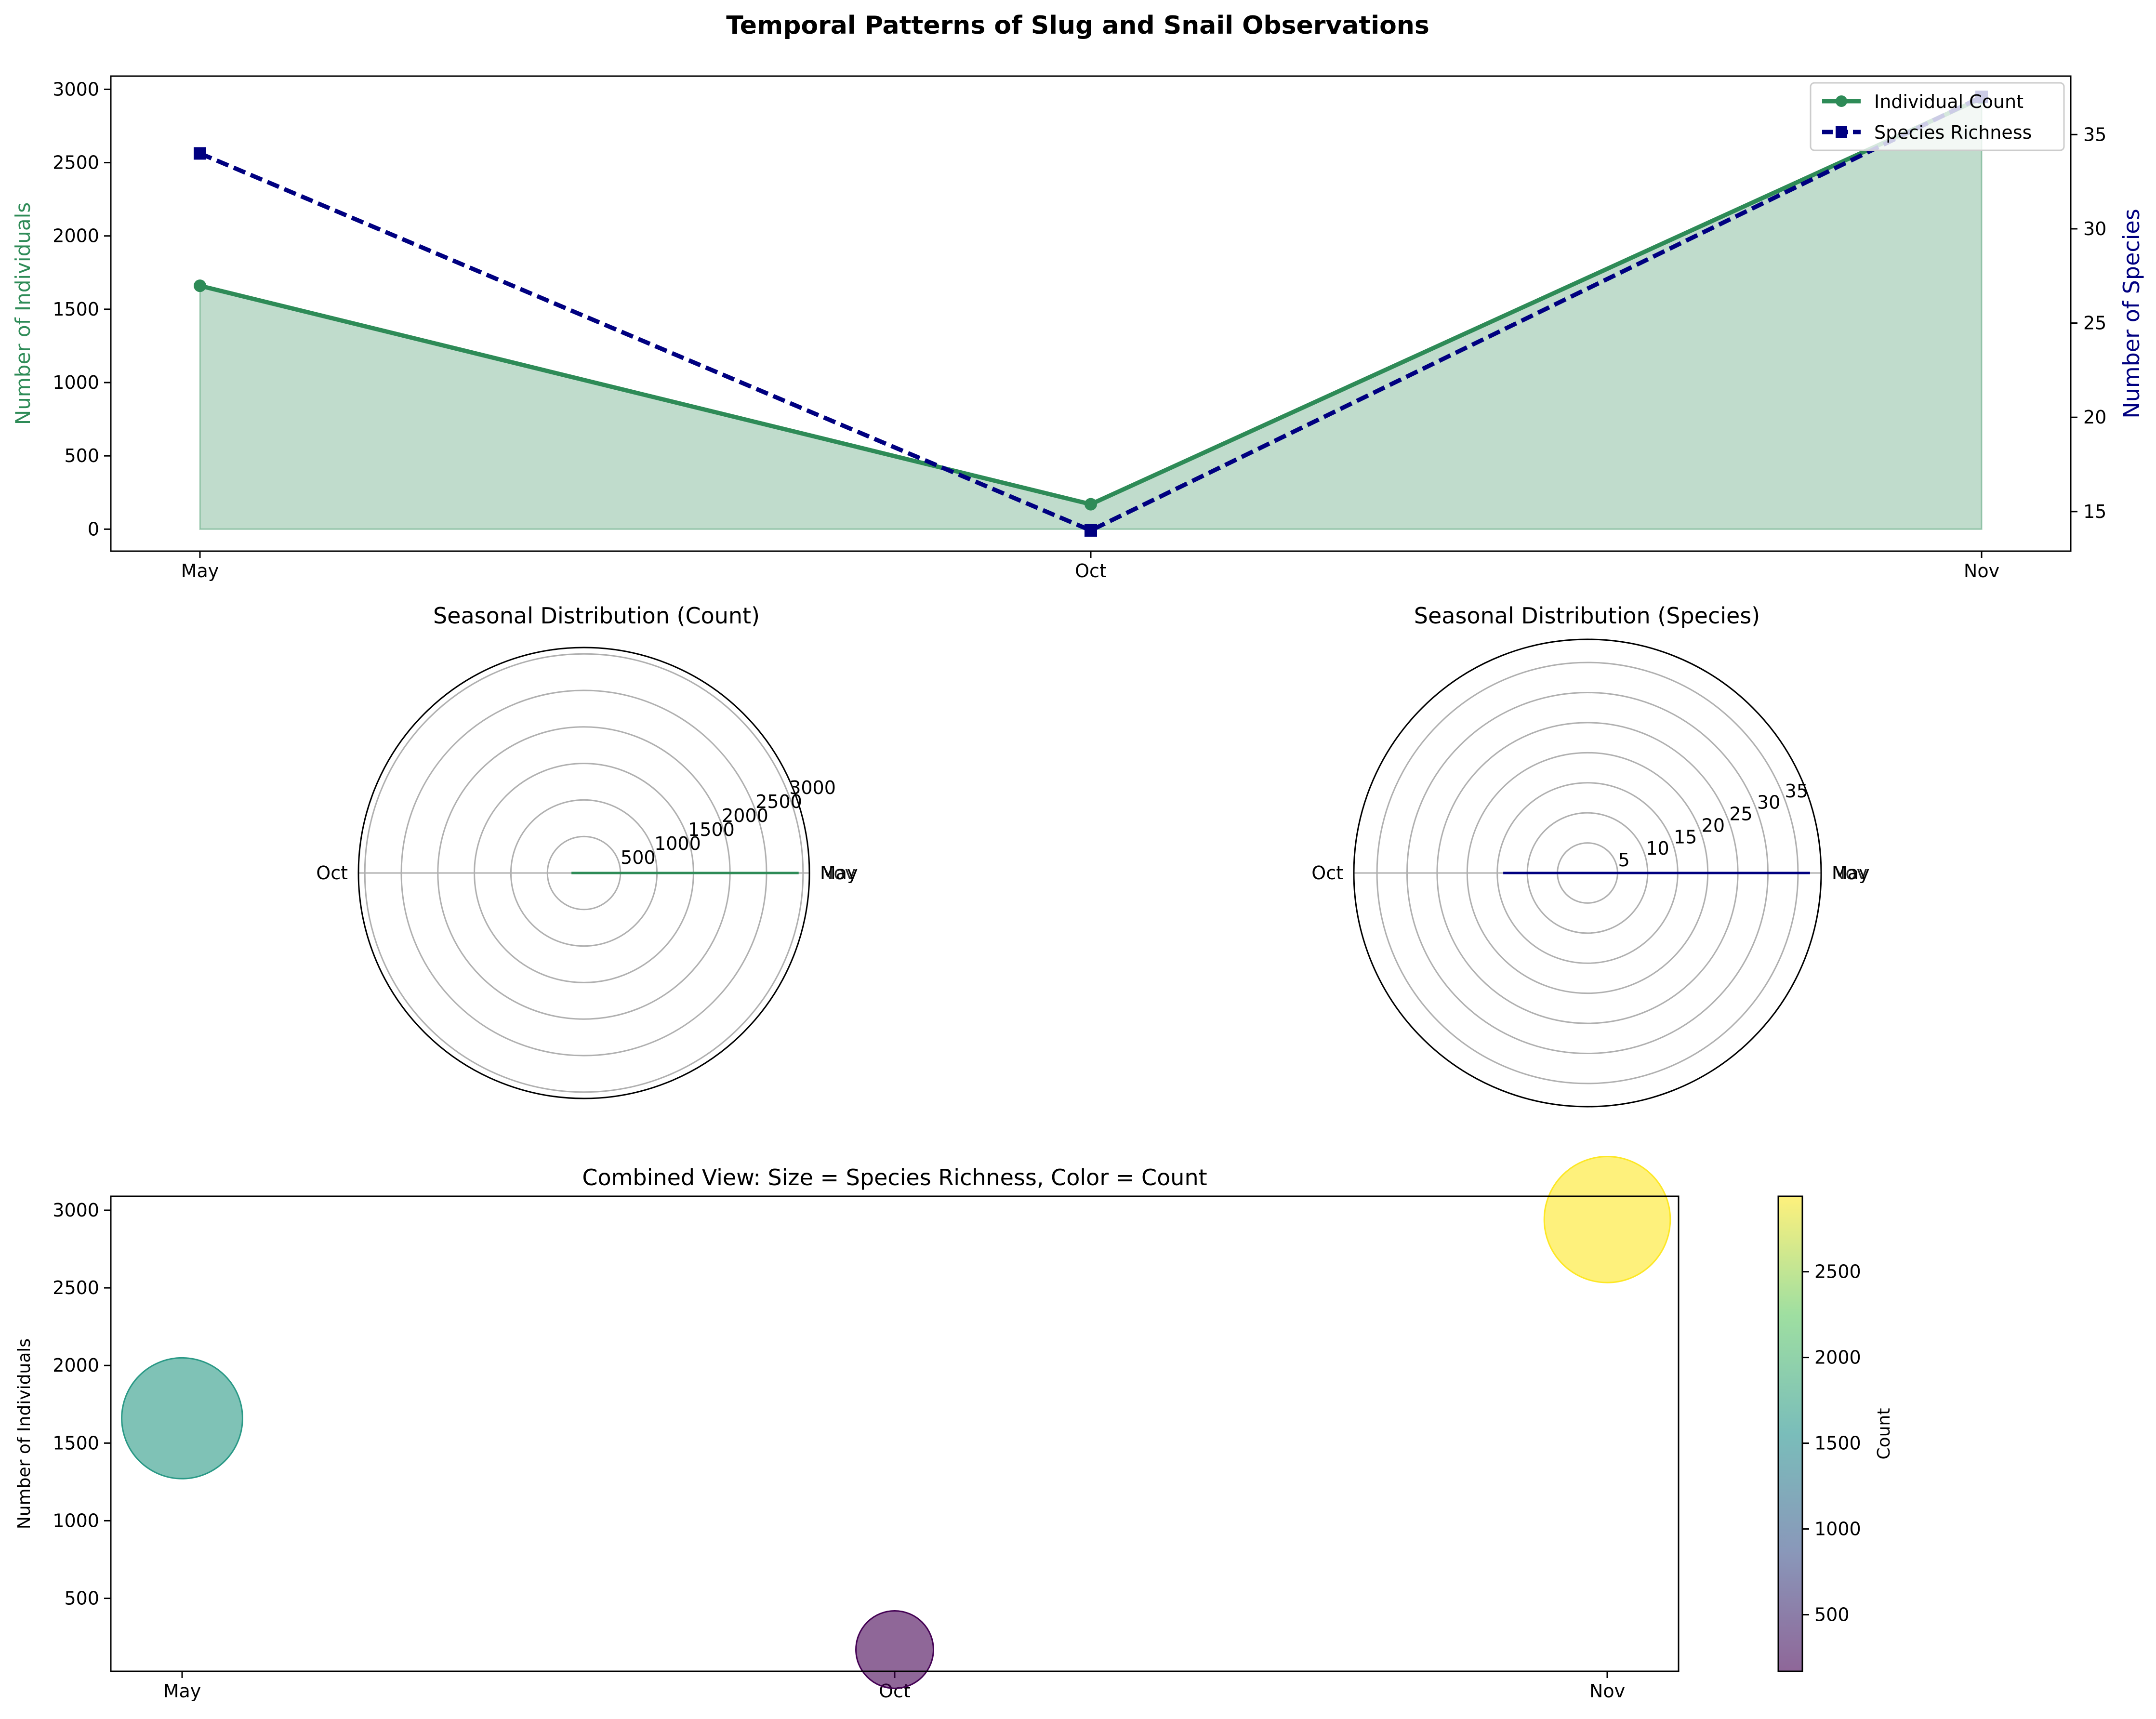 The width and height of the screenshot is (2156, 1719). What do you see at coordinates (1624, 860) in the screenshot?
I see `polar-r-tick-label: 5` at bounding box center [1624, 860].